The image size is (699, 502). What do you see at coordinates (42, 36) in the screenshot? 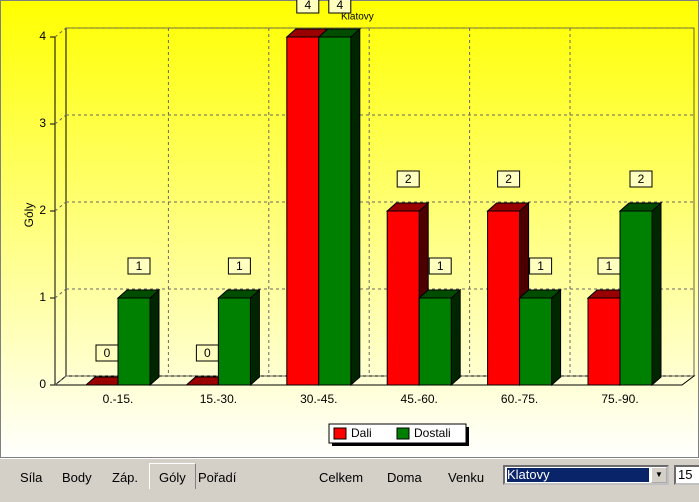
I see `y-tick-label: 4` at bounding box center [42, 36].